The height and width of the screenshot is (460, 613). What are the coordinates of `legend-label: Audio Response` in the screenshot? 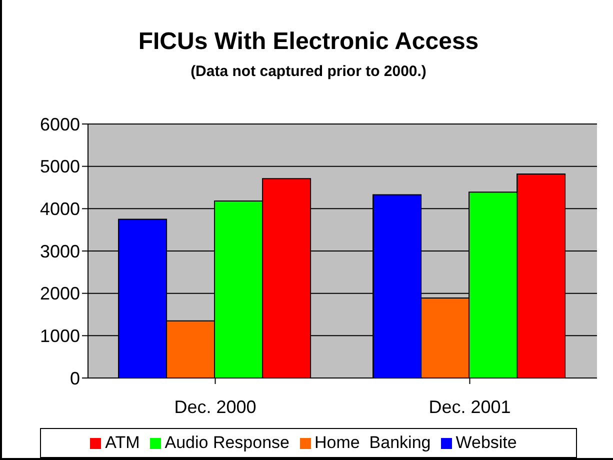 It's located at (227, 442).